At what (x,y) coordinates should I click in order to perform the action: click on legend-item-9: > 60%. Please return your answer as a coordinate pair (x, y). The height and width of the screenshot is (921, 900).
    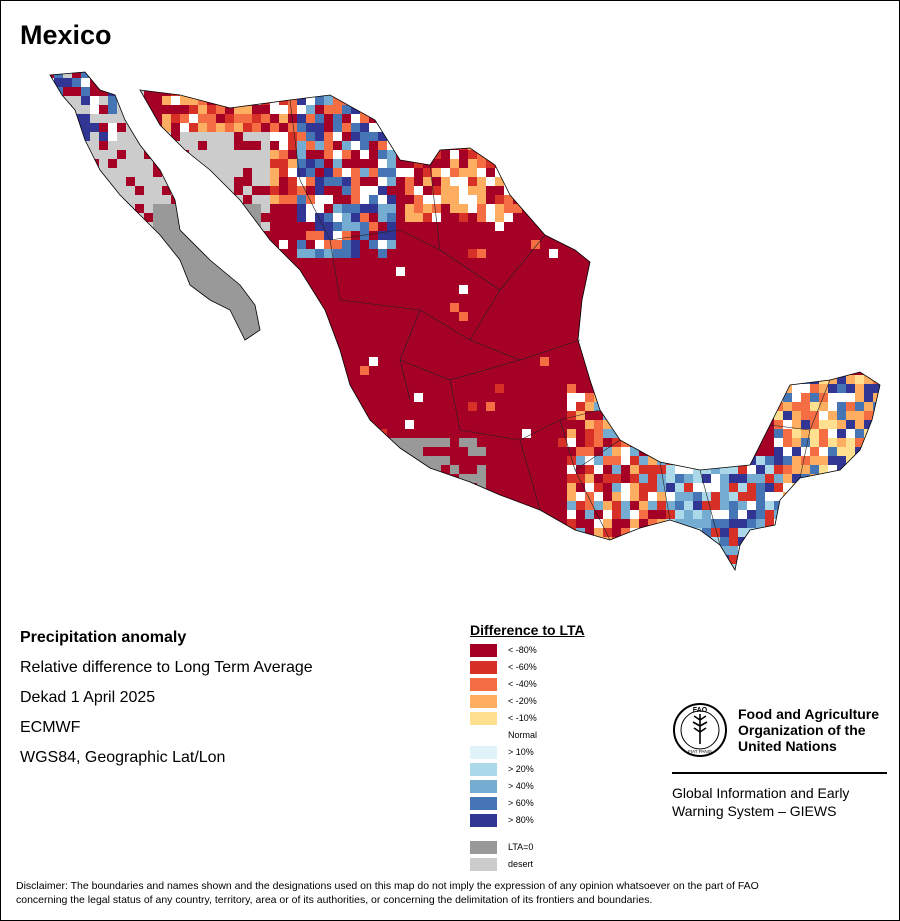
    Looking at the image, I should click on (527, 803).